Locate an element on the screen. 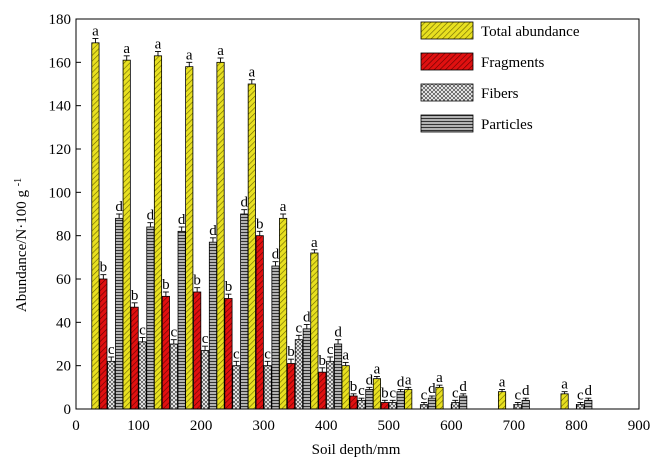  y-tick-label: 40 is located at coordinates (63, 323).